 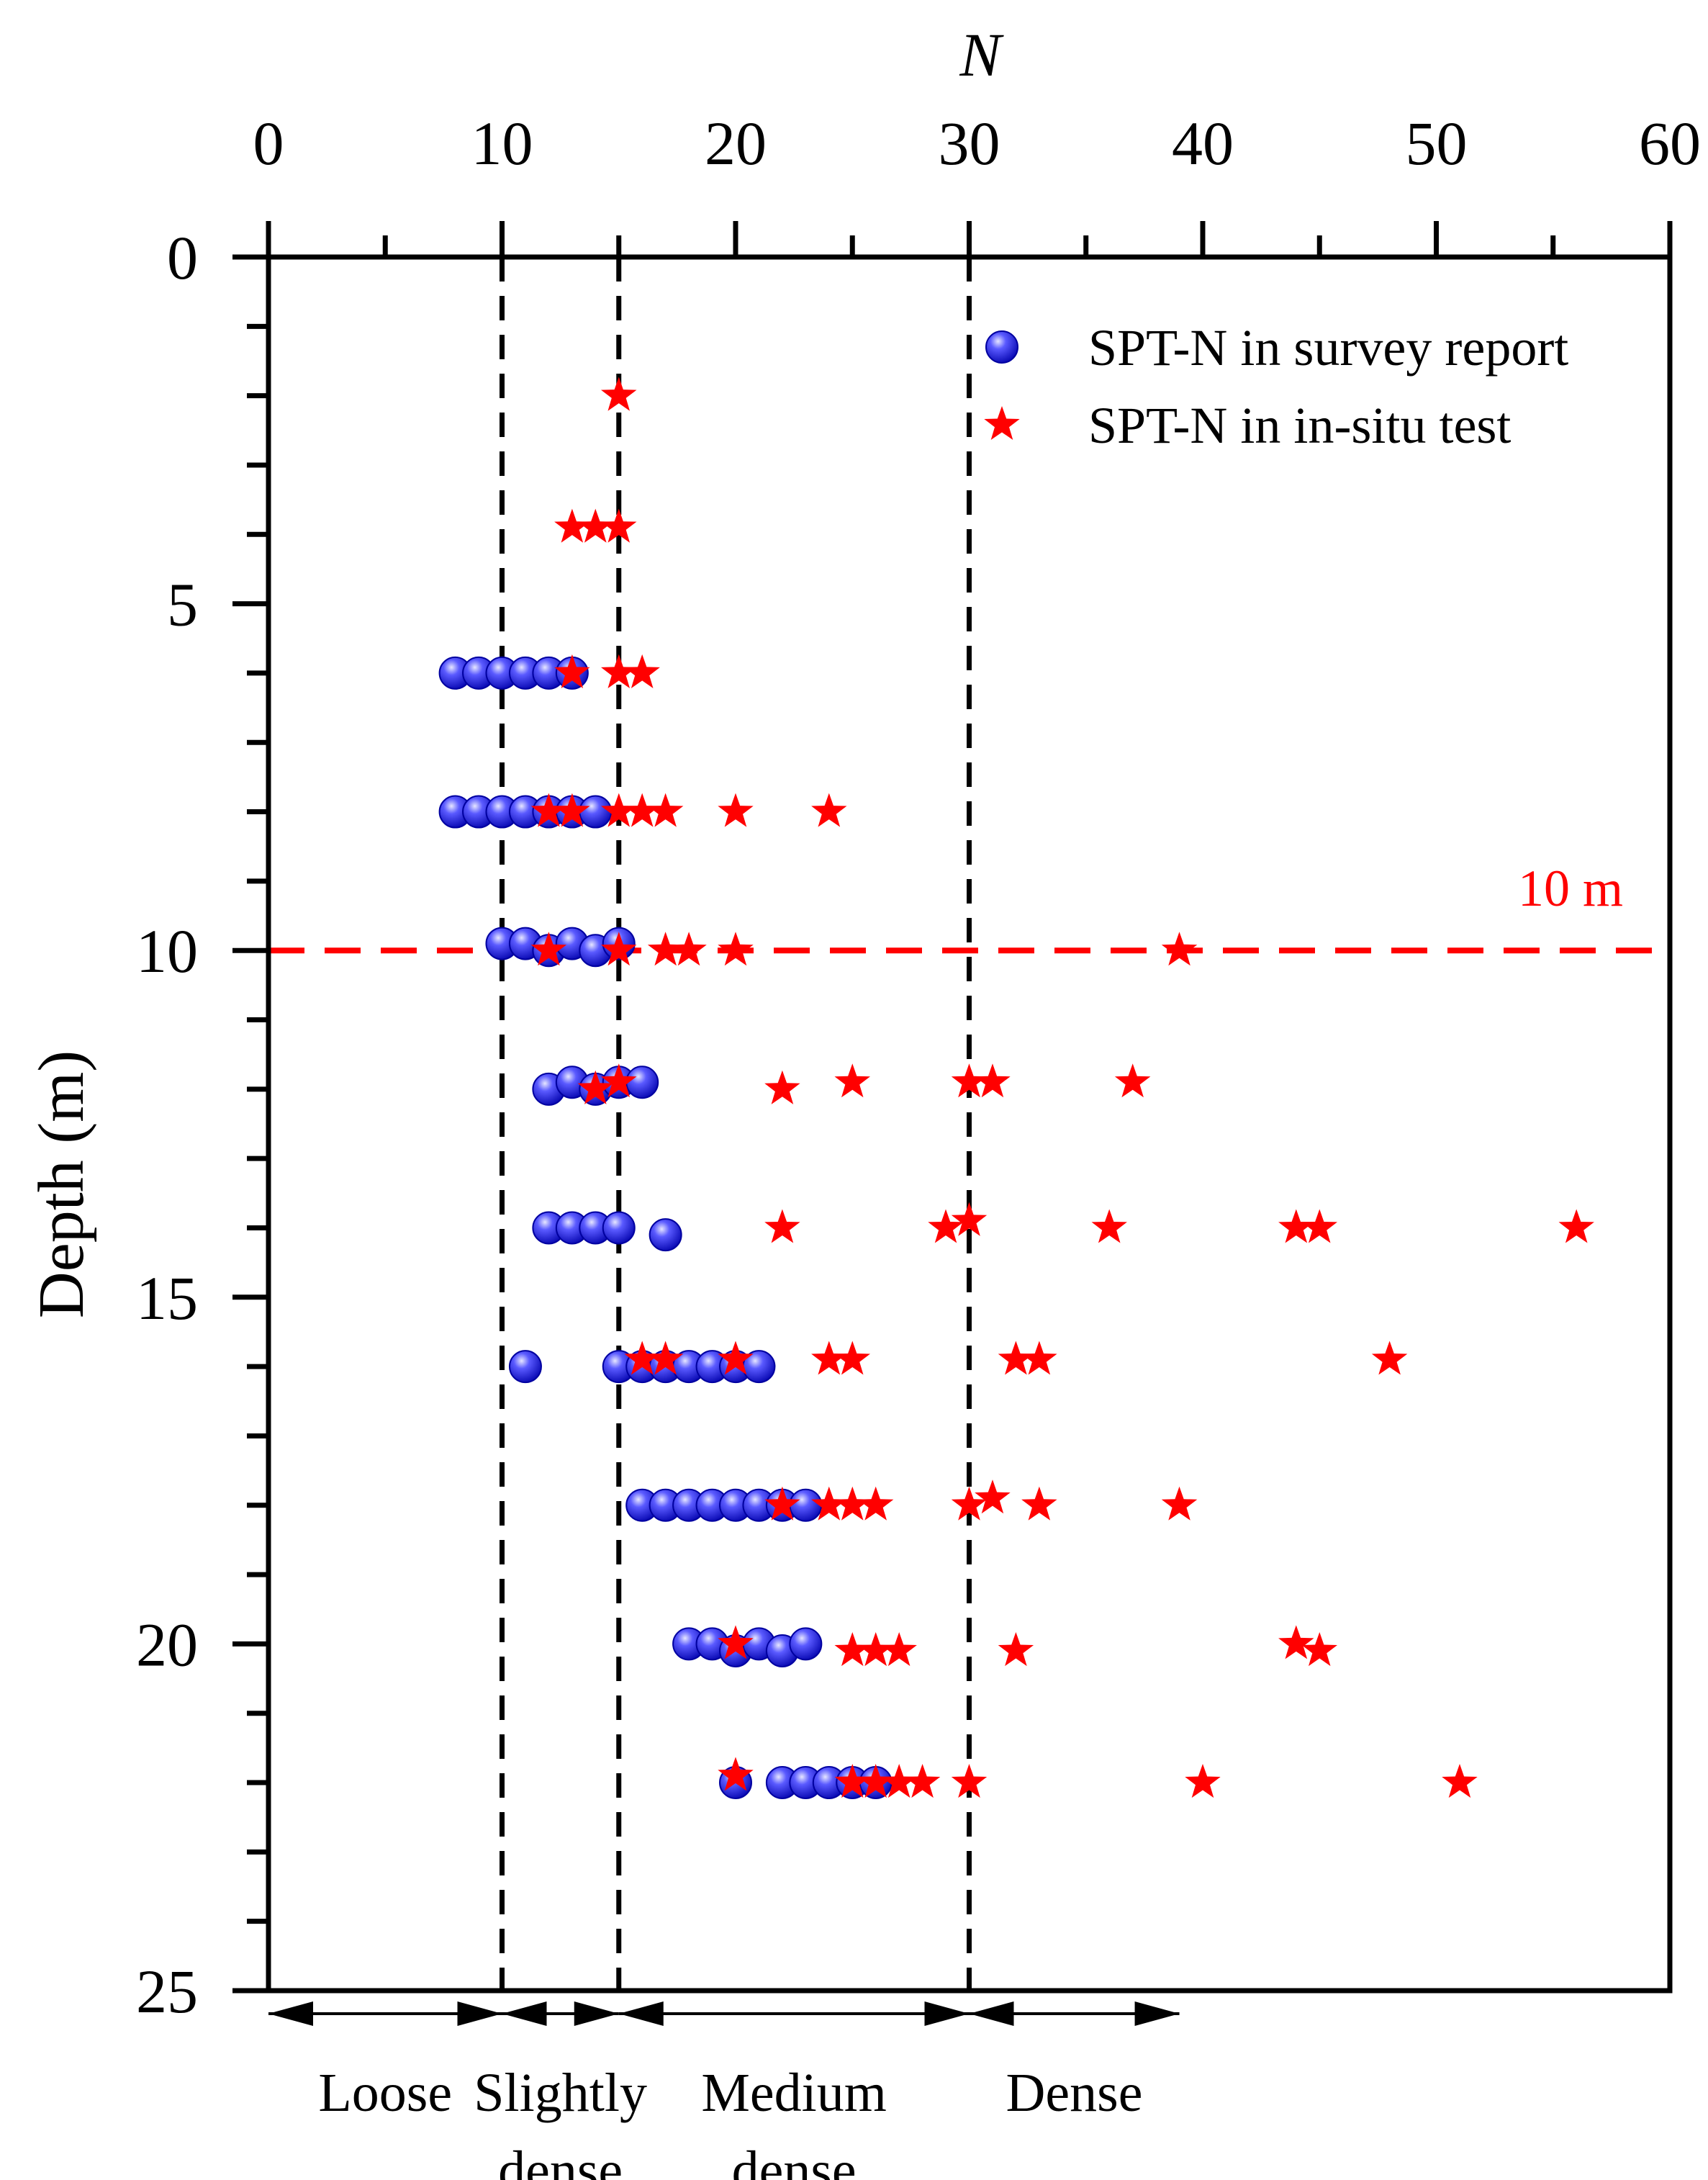 I want to click on y-tick-label: 0, so click(x=182, y=257).